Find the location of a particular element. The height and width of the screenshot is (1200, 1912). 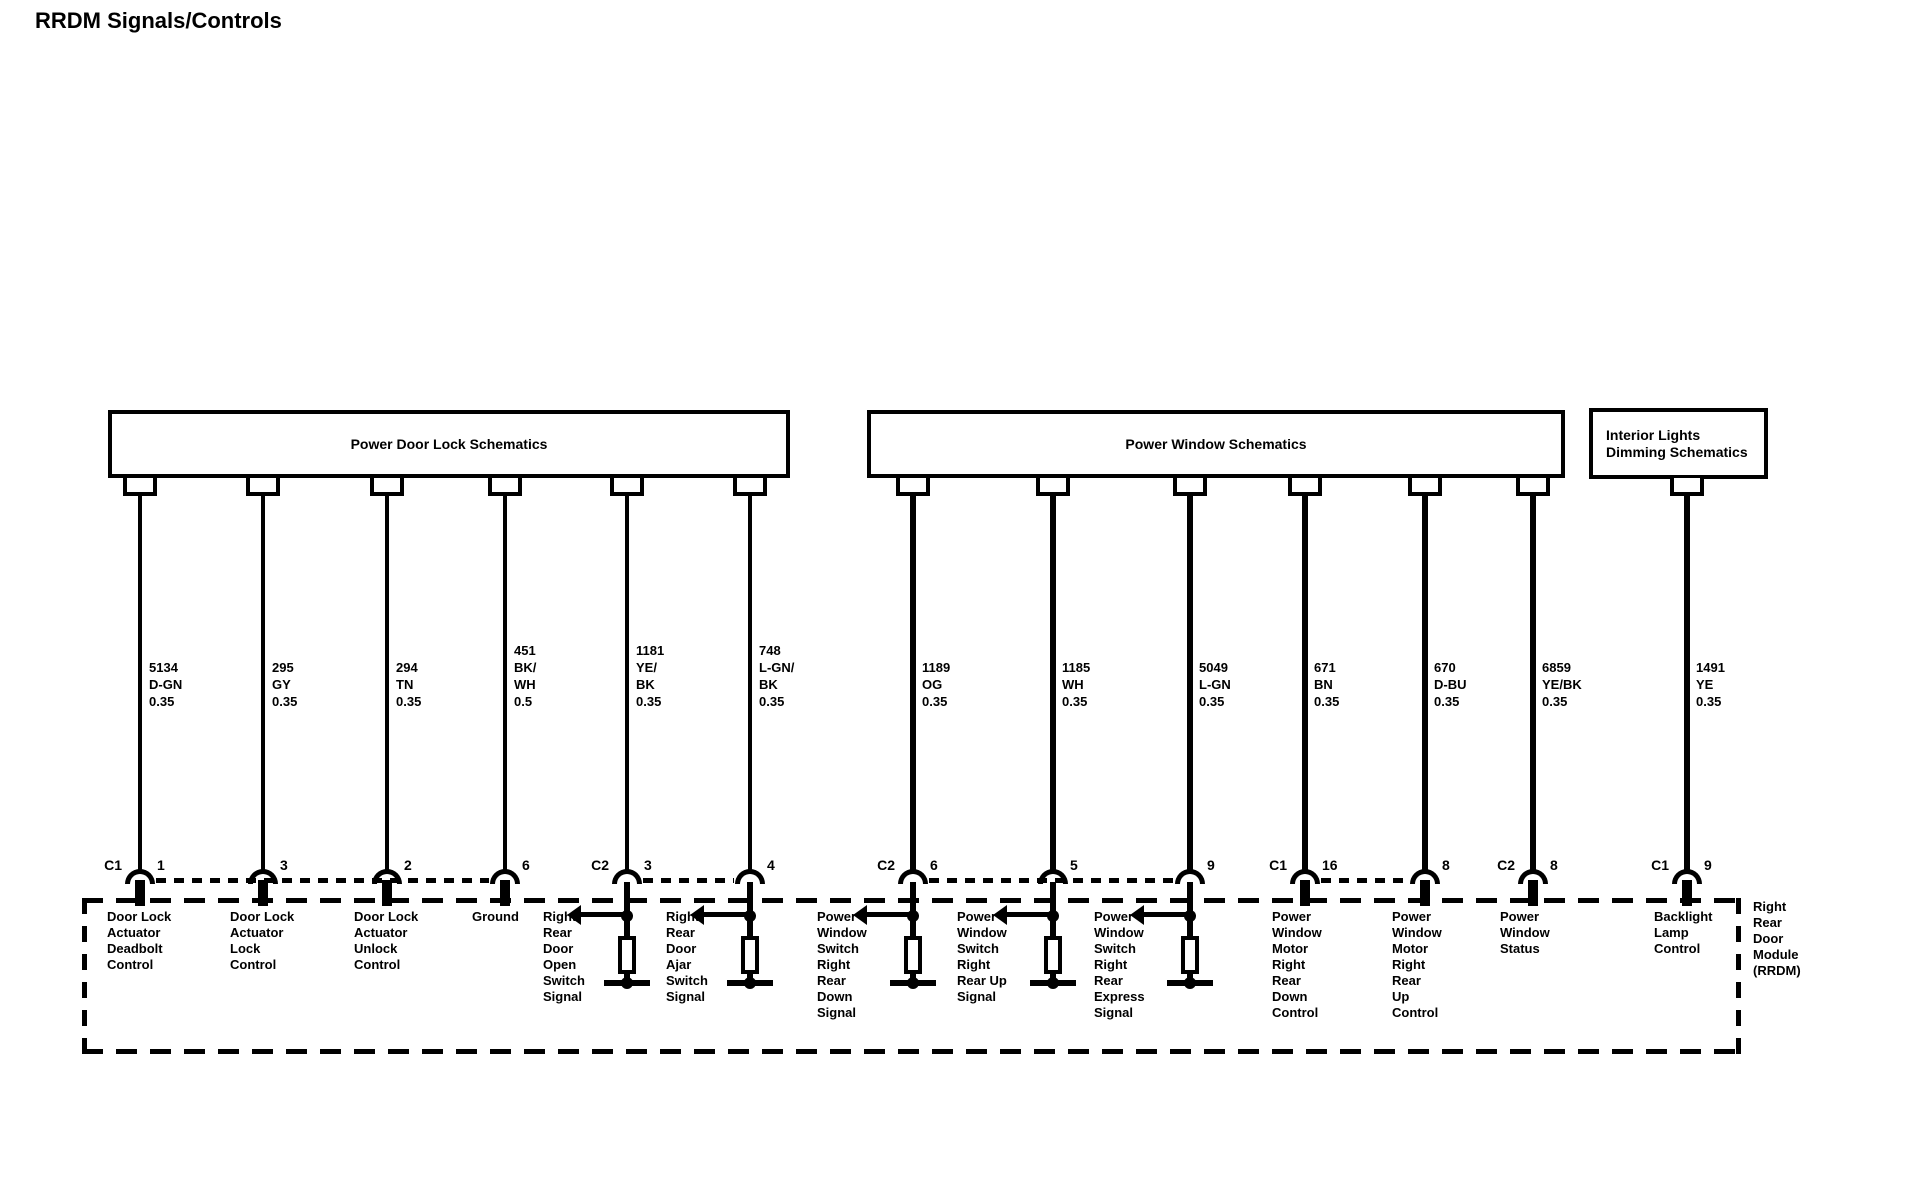

pin-stub is located at coordinates (263, 893).